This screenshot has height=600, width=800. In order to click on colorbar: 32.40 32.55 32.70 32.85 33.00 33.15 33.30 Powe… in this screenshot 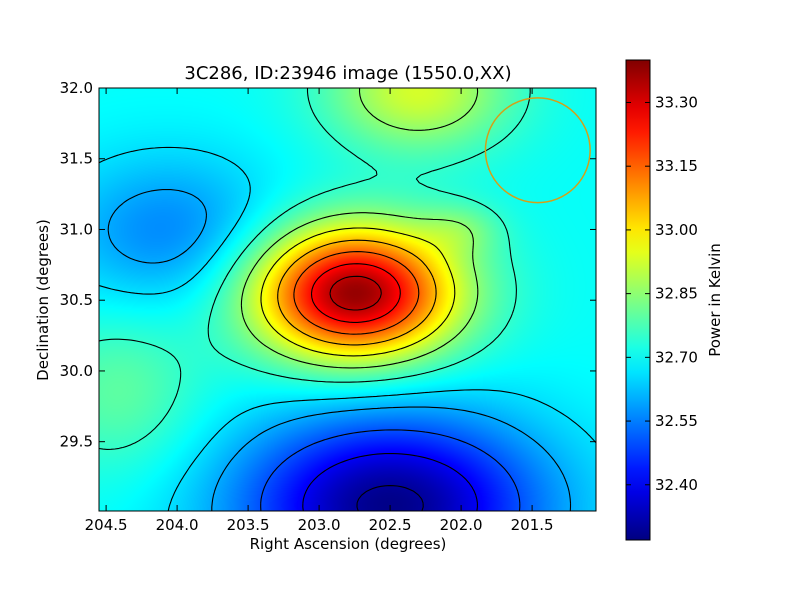, I will do `click(674, 300)`.